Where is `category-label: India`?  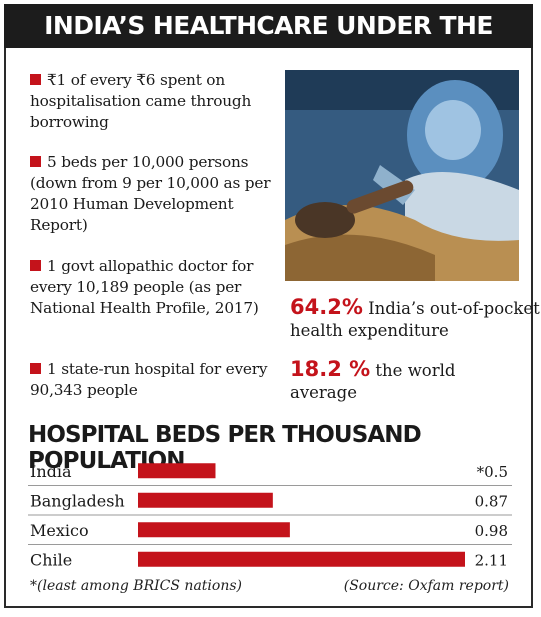 category-label: India is located at coordinates (51, 471).